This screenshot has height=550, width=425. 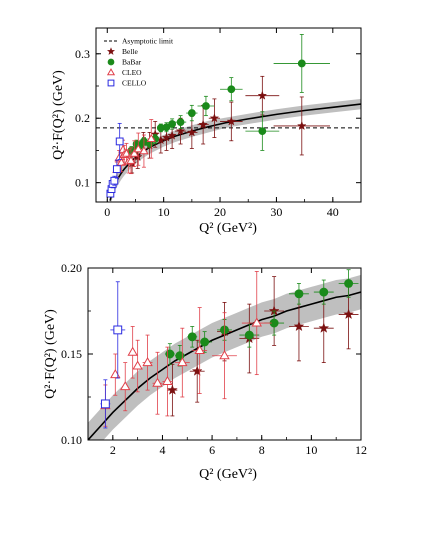 What do you see at coordinates (71, 354) in the screenshot?
I see `y-tick-label: 0.15` at bounding box center [71, 354].